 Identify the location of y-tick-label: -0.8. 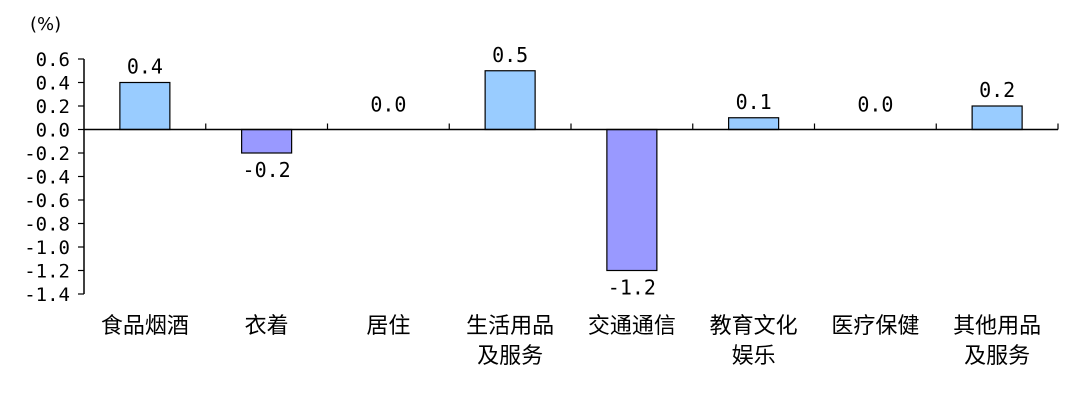
(47, 225).